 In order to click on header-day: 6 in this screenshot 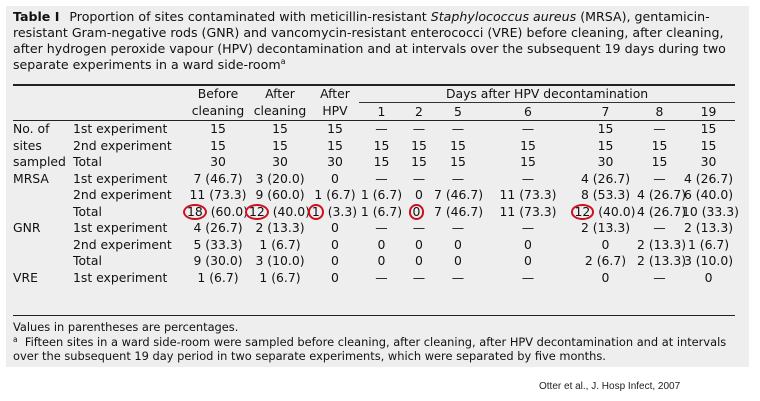, I will do `click(528, 111)`.